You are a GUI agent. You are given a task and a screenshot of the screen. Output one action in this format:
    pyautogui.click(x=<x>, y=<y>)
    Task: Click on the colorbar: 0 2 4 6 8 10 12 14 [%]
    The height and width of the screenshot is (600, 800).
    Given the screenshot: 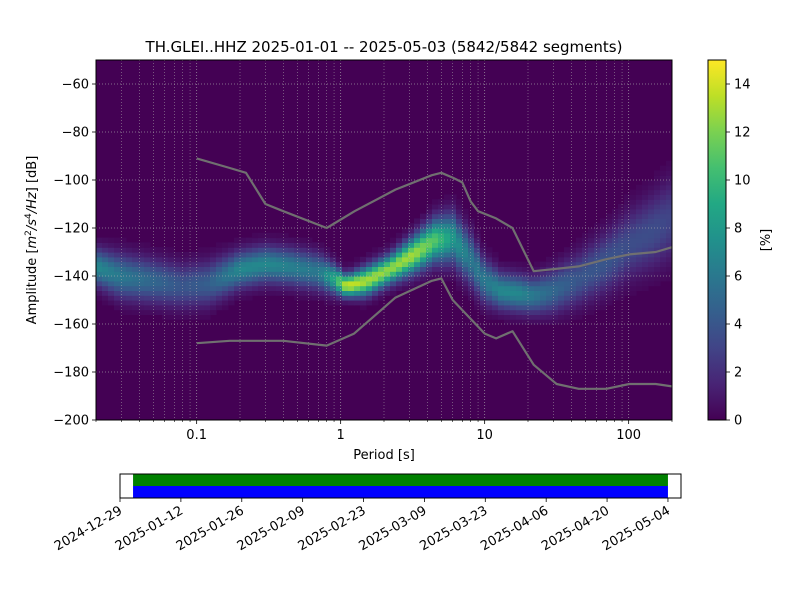 What is the action you would take?
    pyautogui.click(x=740, y=244)
    